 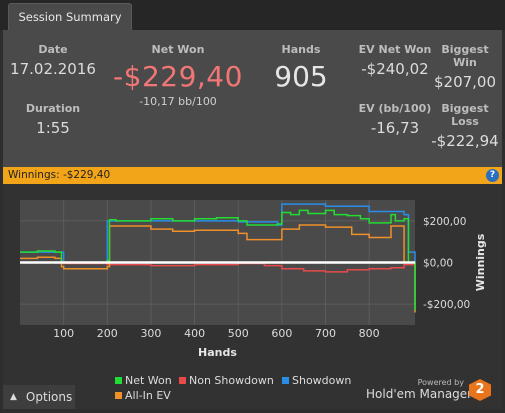 I want to click on legend-net-won-label: Net Won, so click(x=148, y=380).